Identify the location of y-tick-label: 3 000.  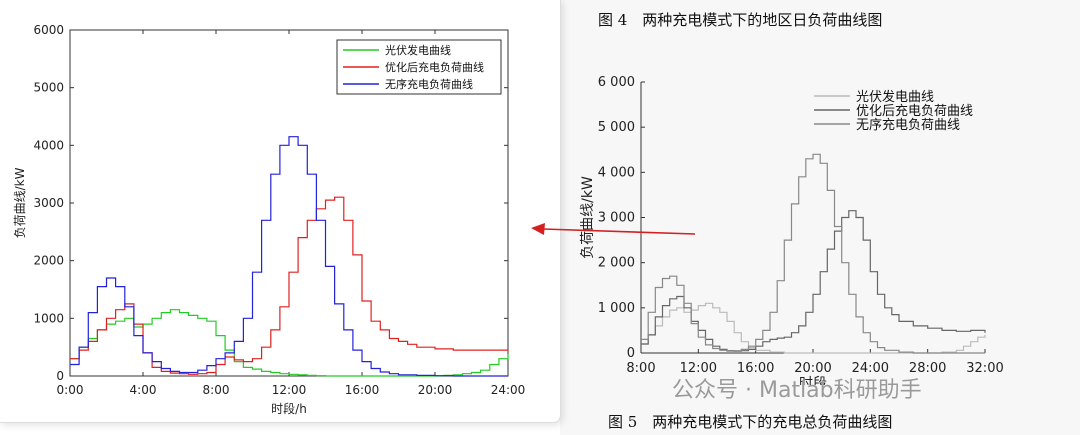
(616, 218).